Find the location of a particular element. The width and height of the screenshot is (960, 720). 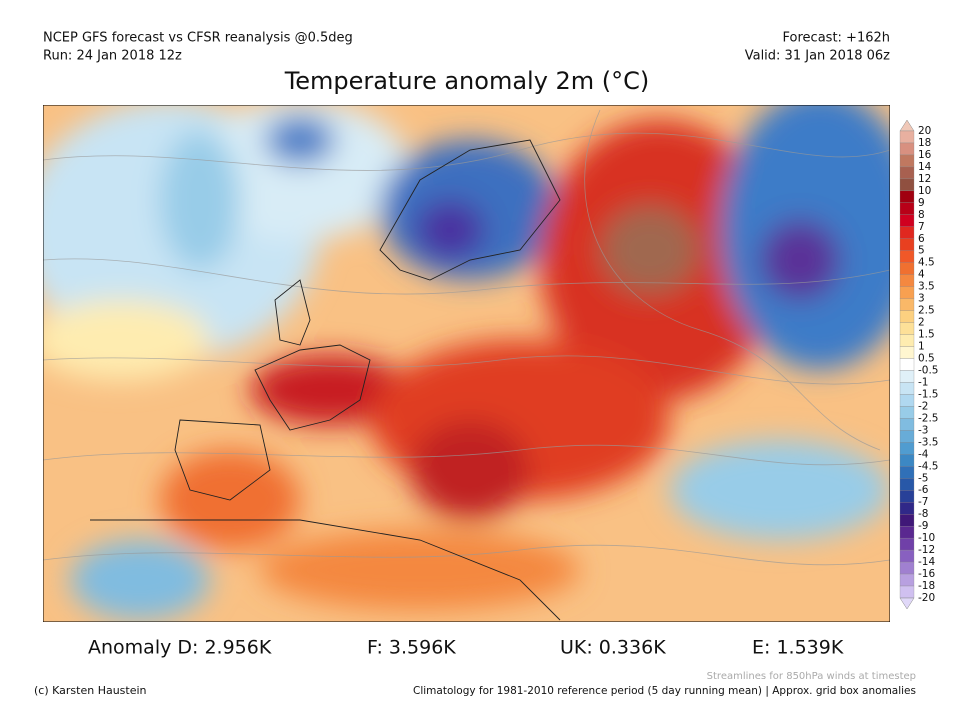

colorbar-label: -4.5 is located at coordinates (928, 466).